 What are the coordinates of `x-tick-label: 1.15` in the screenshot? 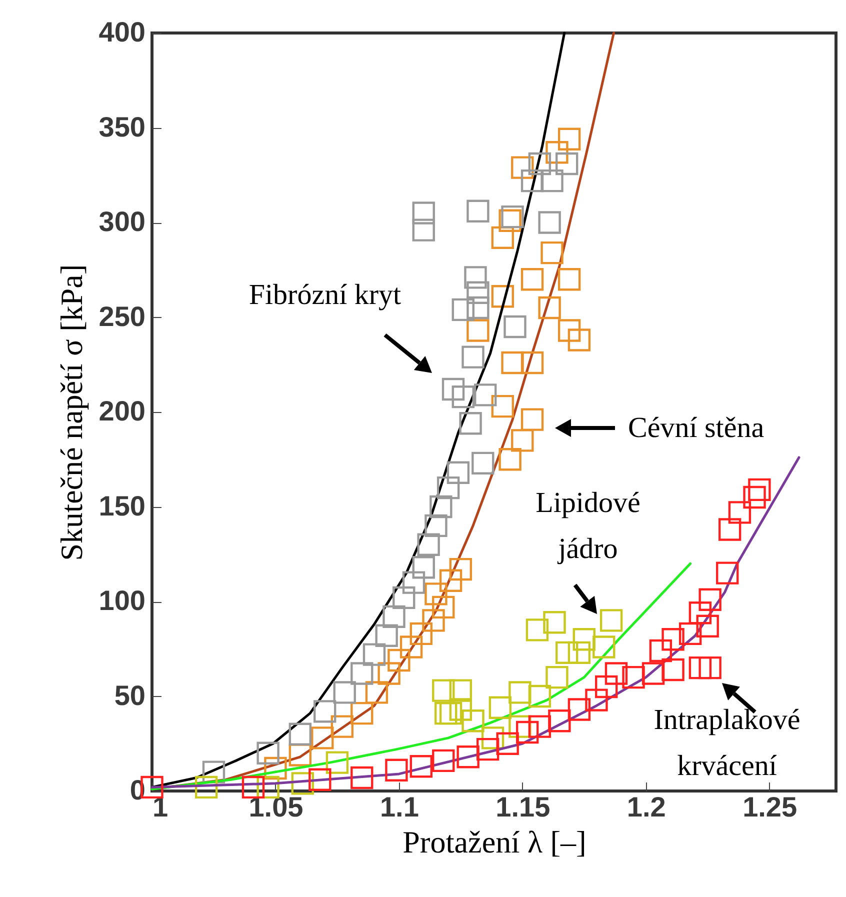 It's located at (523, 807).